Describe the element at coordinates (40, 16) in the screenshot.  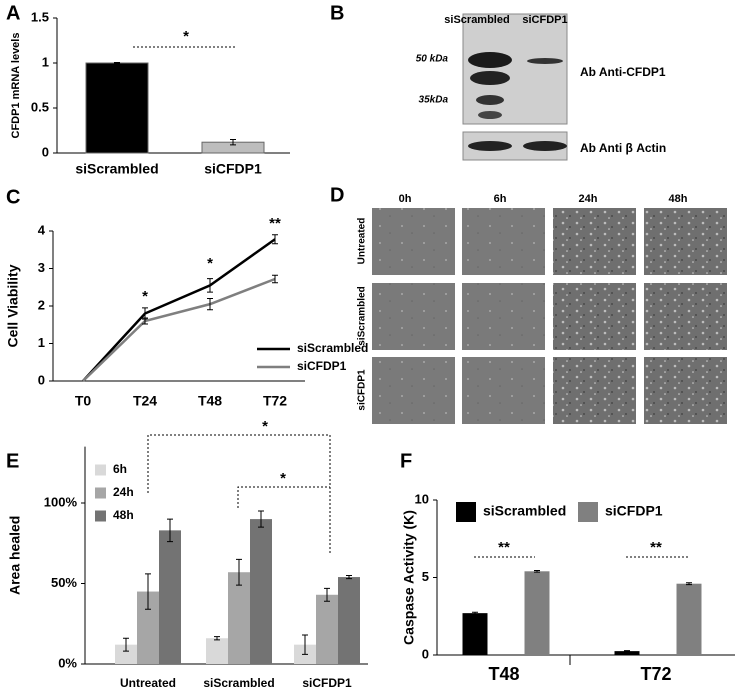
I see `y-tick-label: 1.5` at that location.